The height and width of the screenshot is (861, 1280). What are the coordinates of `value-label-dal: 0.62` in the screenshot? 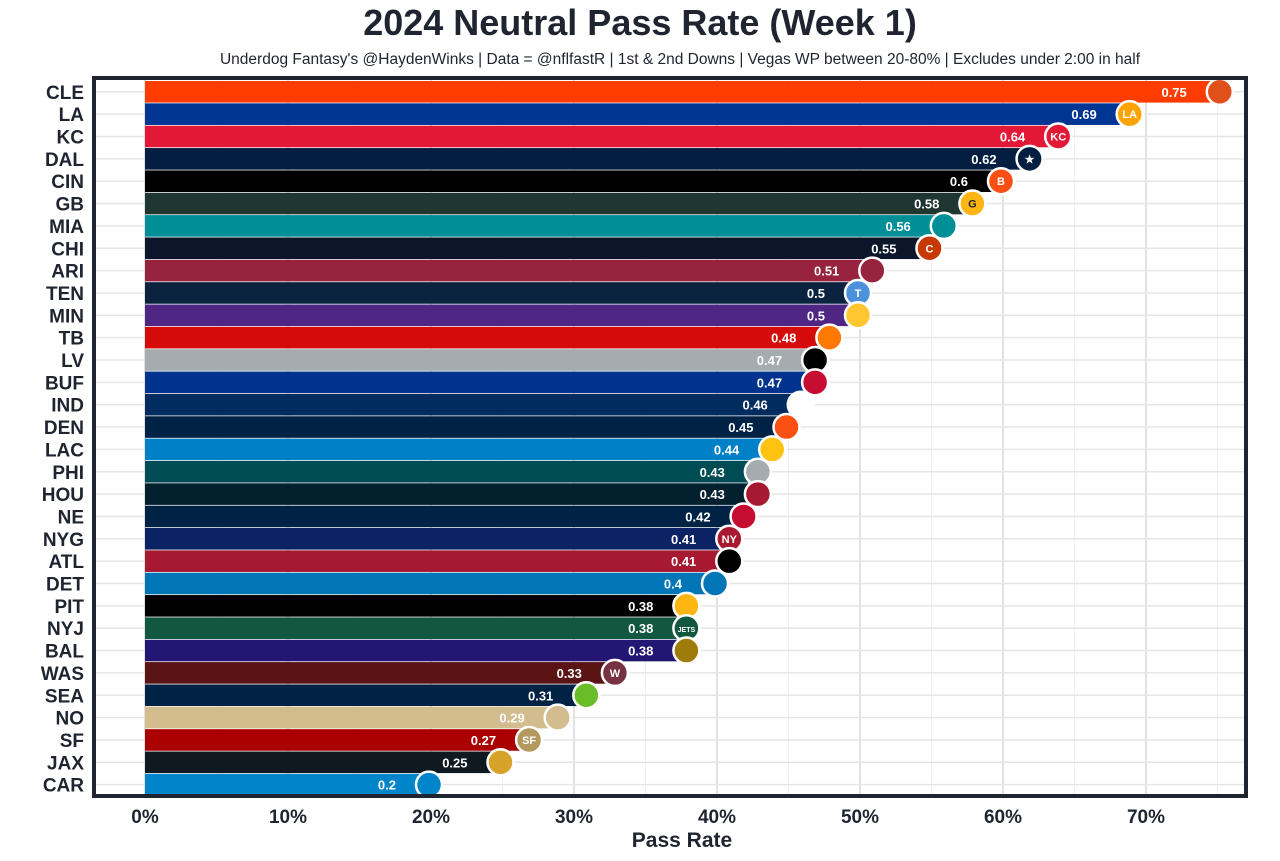 It's located at (983, 159).